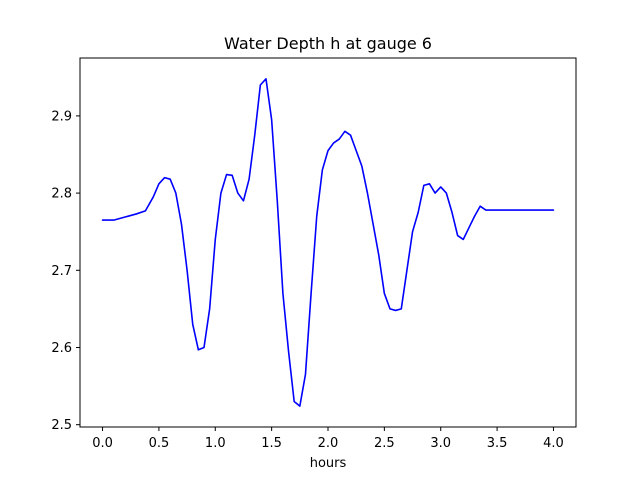 The width and height of the screenshot is (640, 480). I want to click on x-tick-label: 4.0, so click(553, 443).